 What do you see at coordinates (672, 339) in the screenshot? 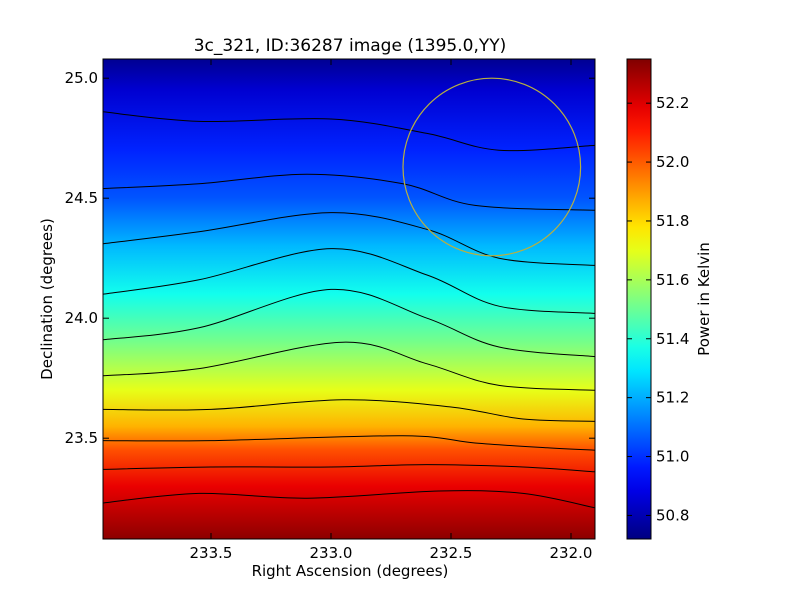
I see `colorbar-tick-label: 51.4` at bounding box center [672, 339].